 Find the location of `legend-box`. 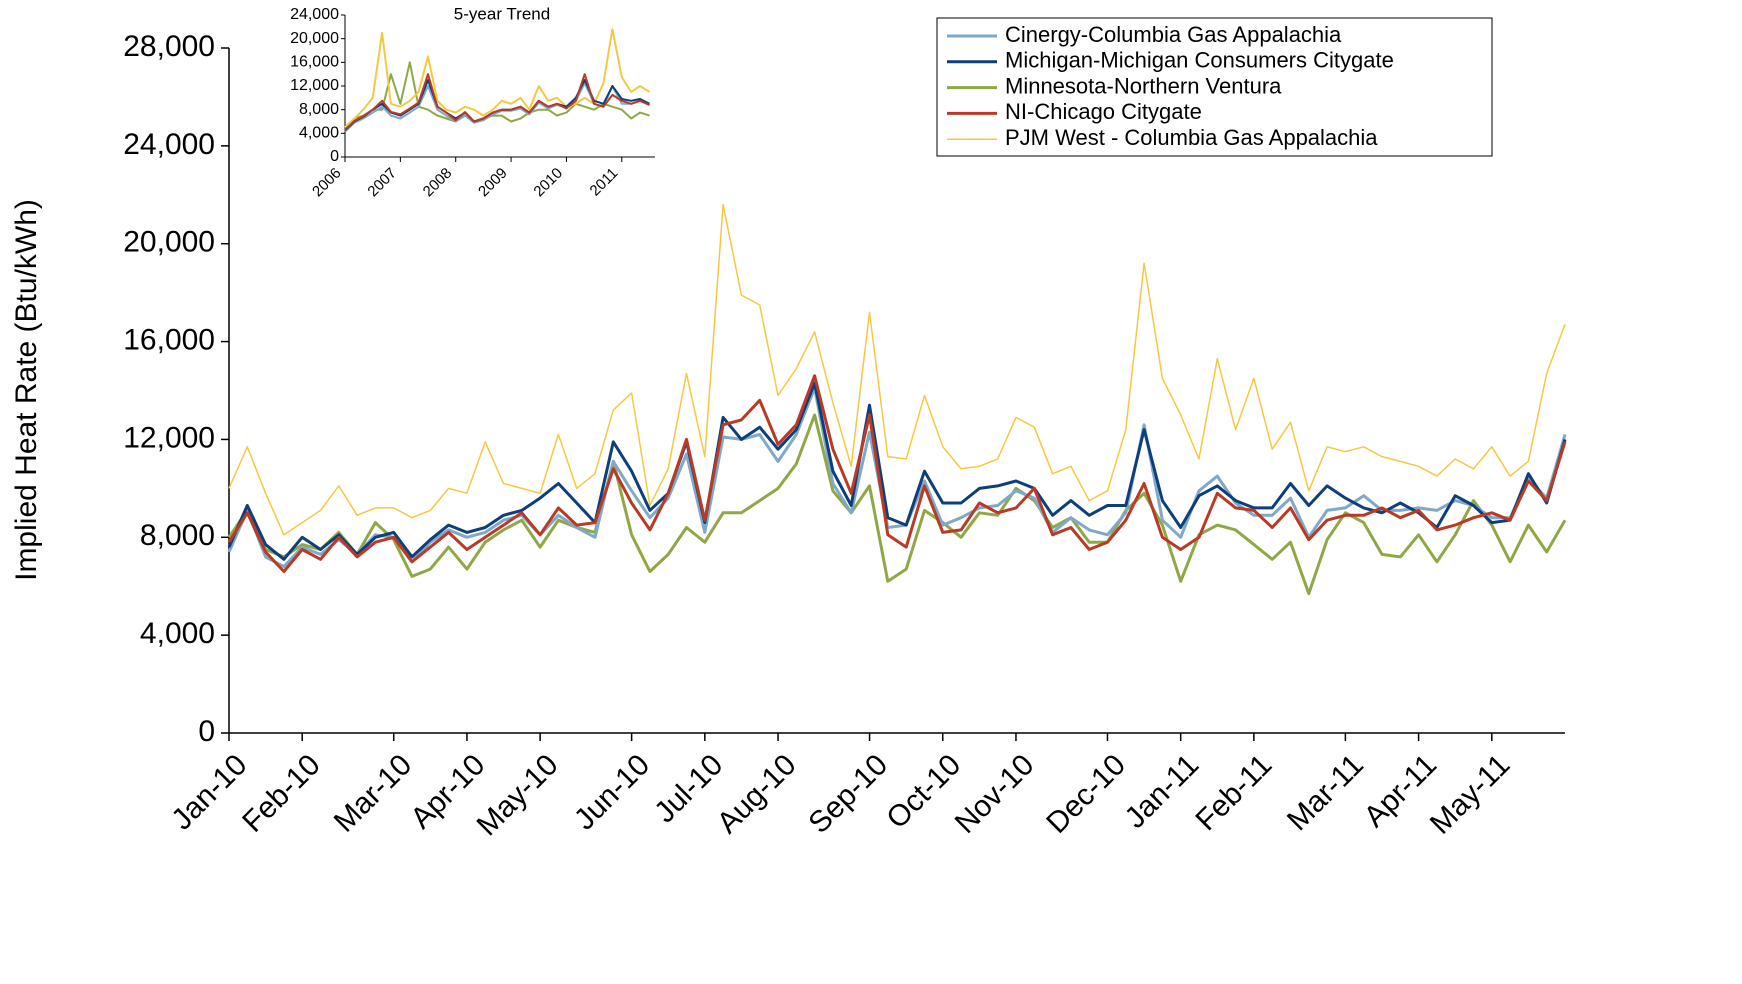

legend-box is located at coordinates (1214, 87).